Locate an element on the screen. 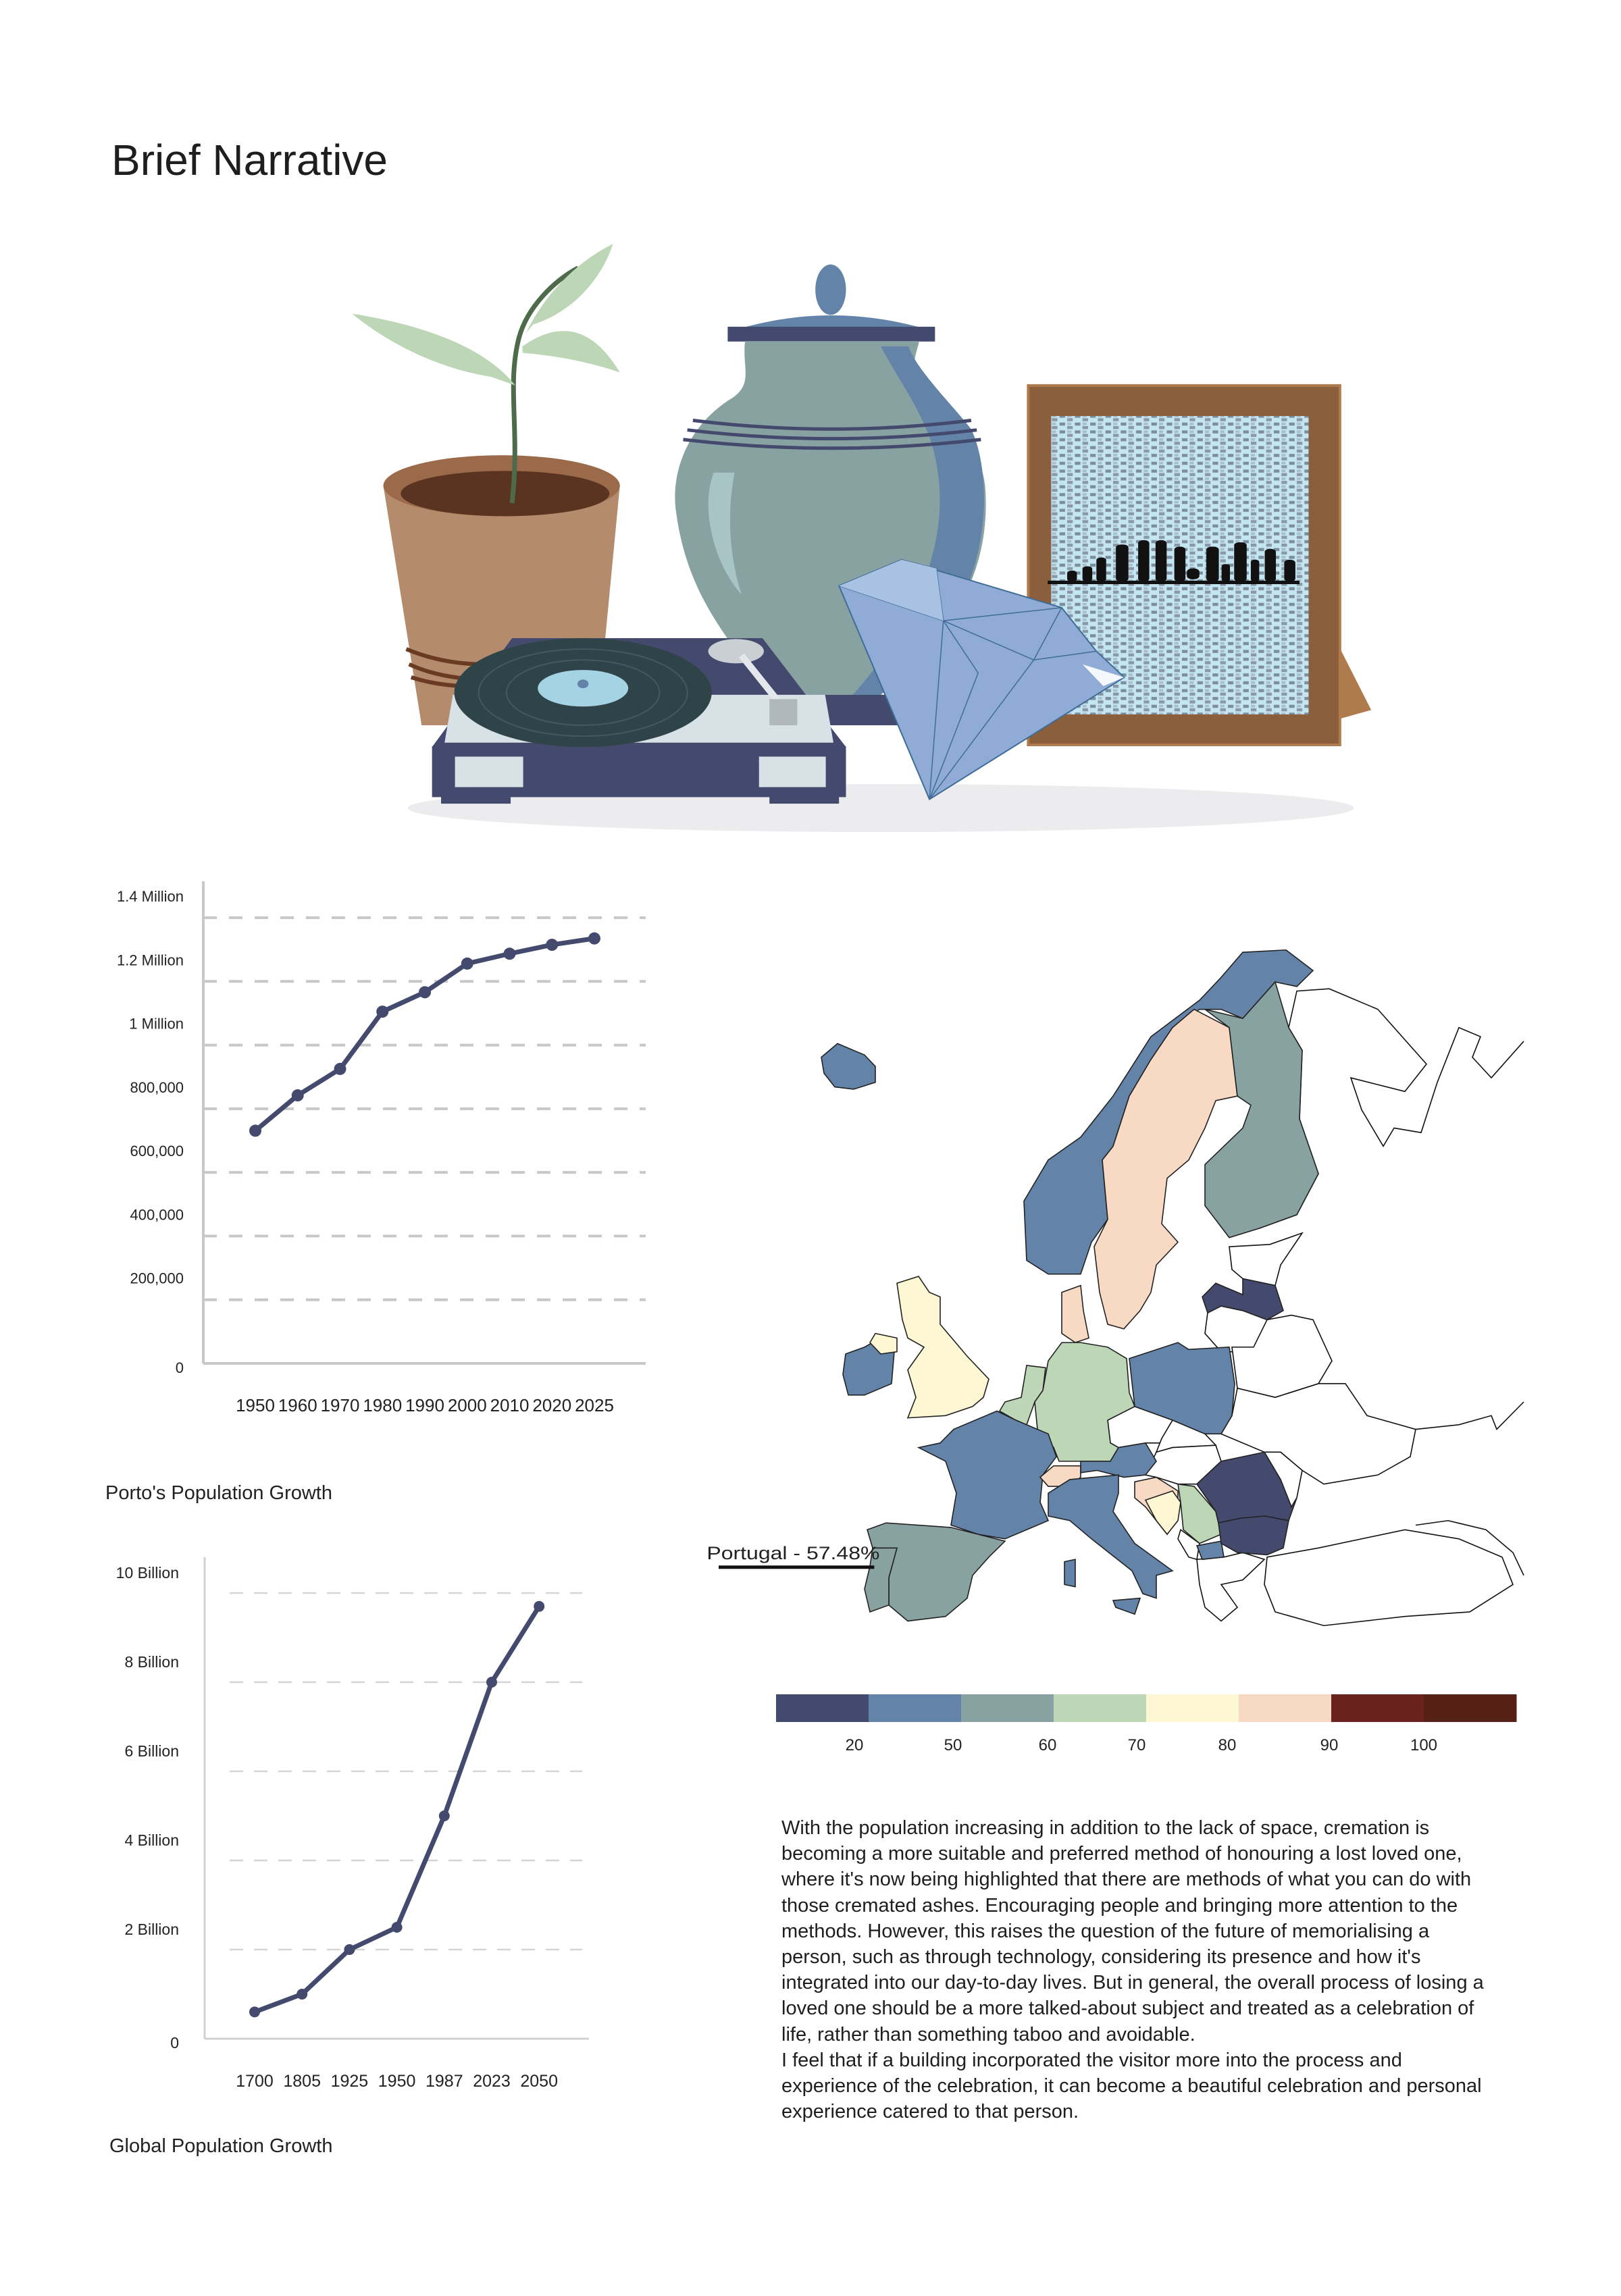 This screenshot has height=2296, width=1621. diamond-icon is located at coordinates (981, 680).